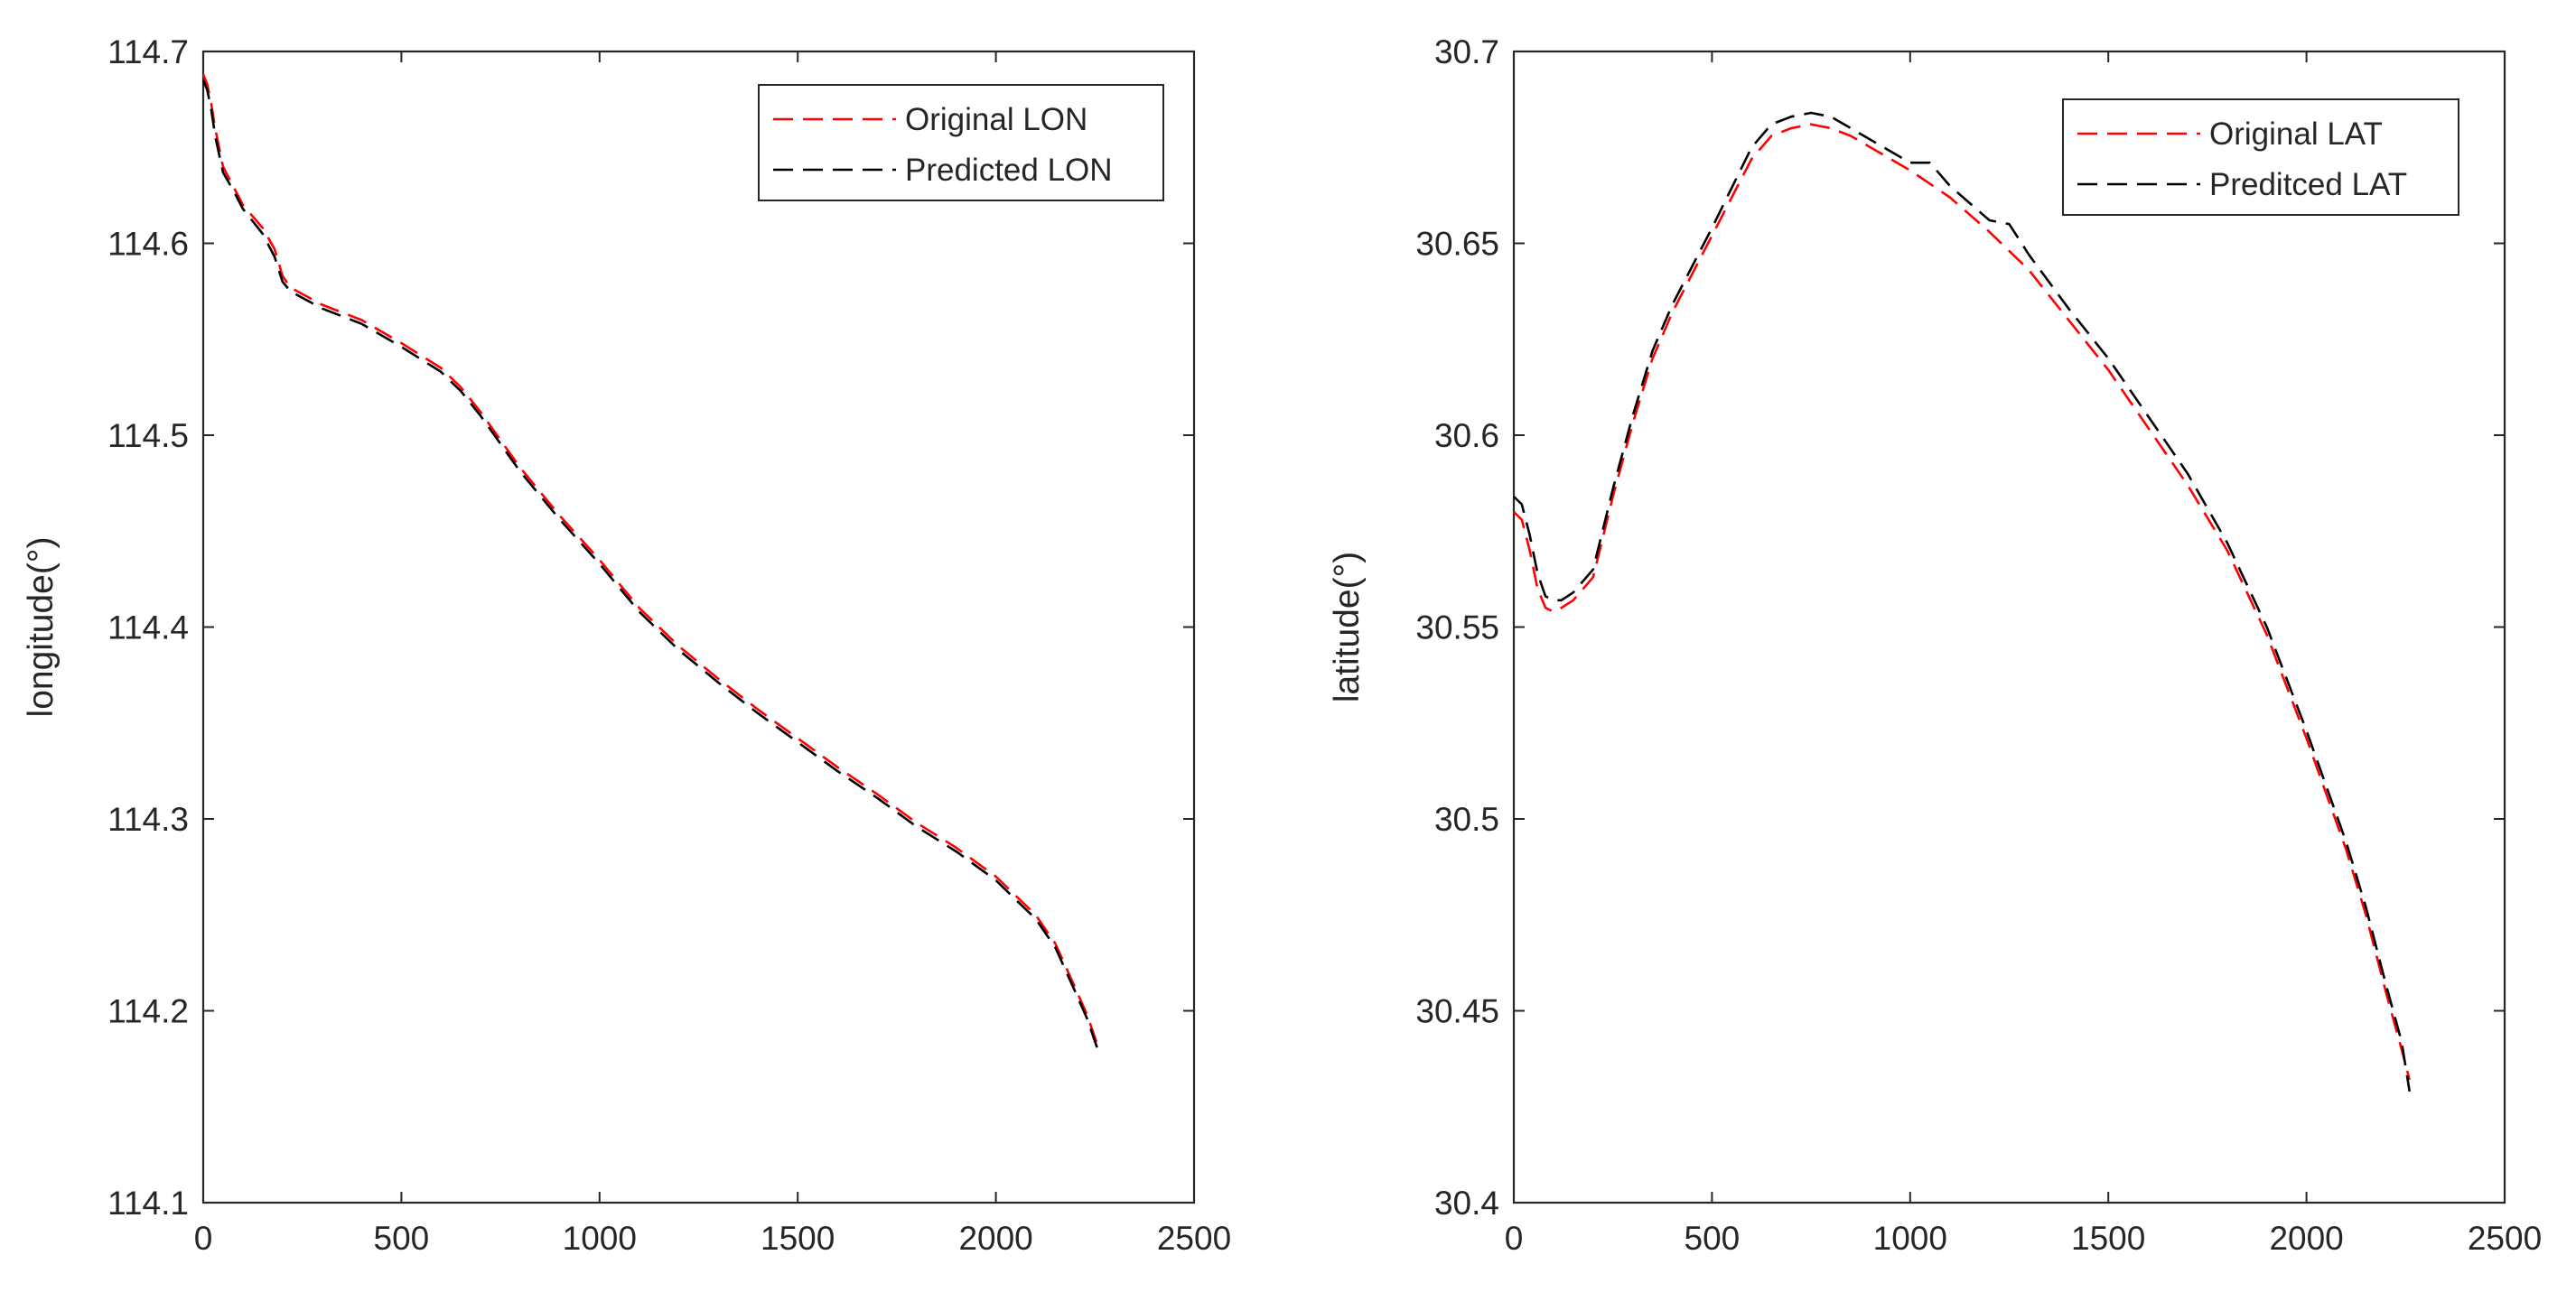  Describe the element at coordinates (1009, 171) in the screenshot. I see `legend-label: Predicted LON` at that location.